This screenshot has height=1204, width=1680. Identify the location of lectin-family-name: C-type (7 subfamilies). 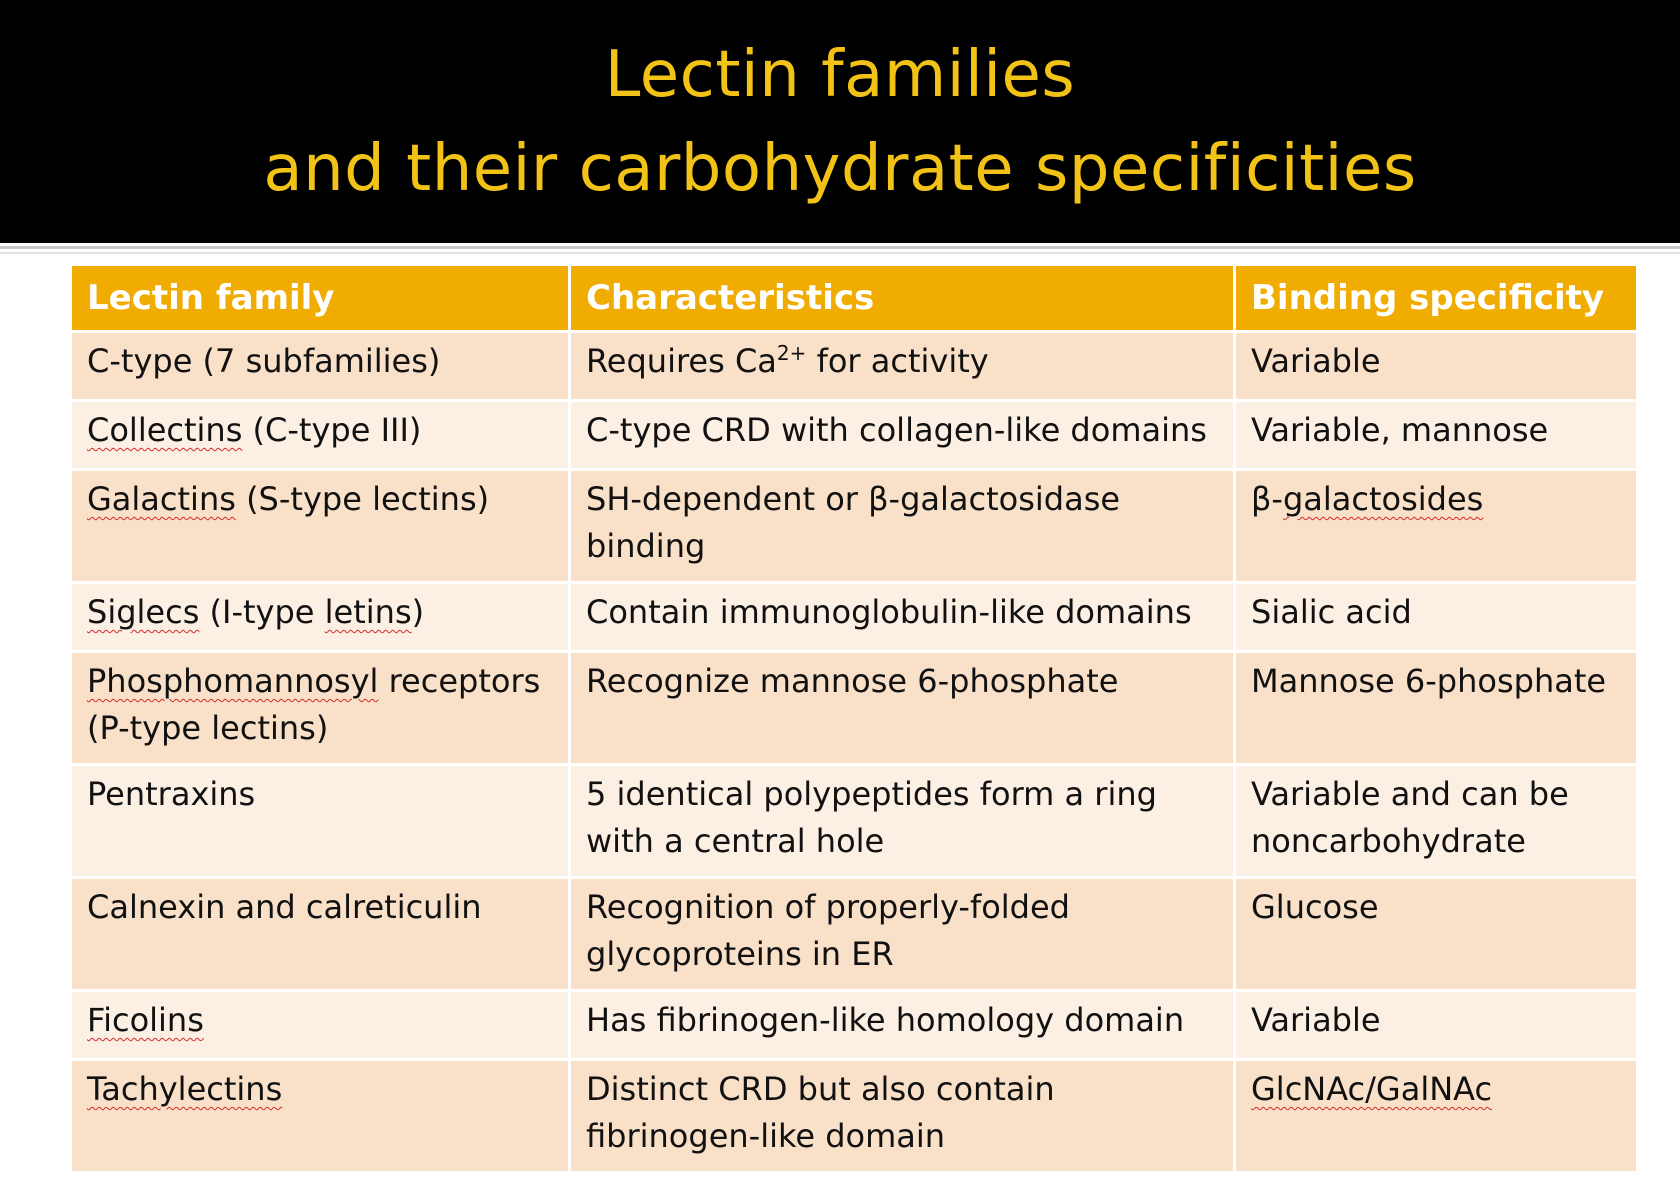
(264, 361).